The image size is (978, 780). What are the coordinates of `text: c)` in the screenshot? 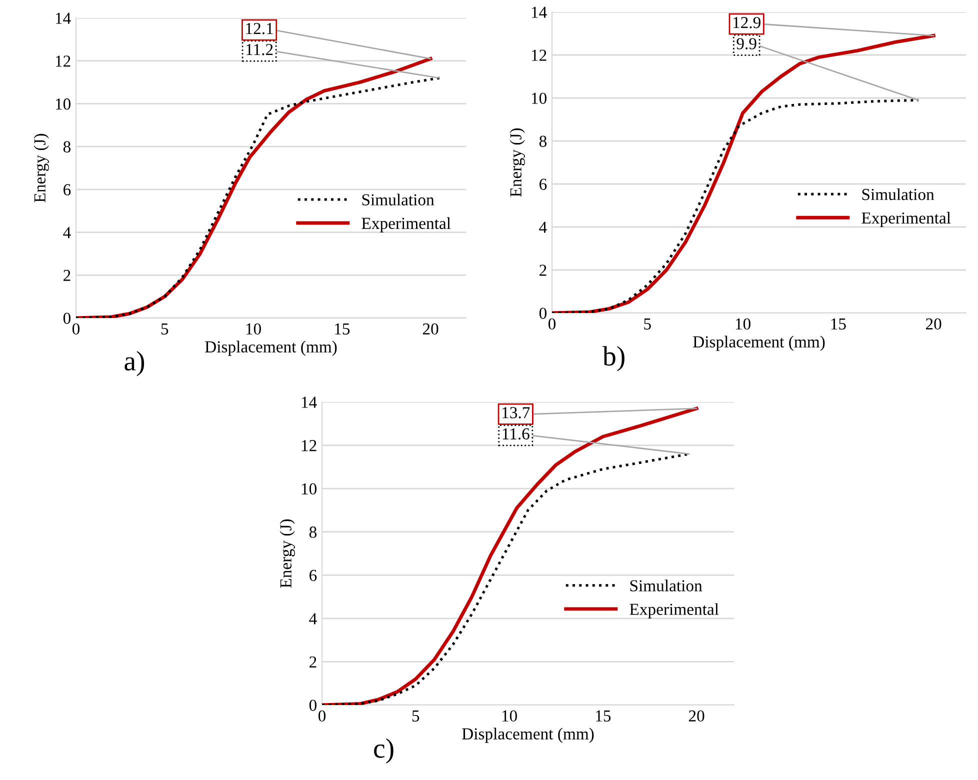 It's located at (384, 751).